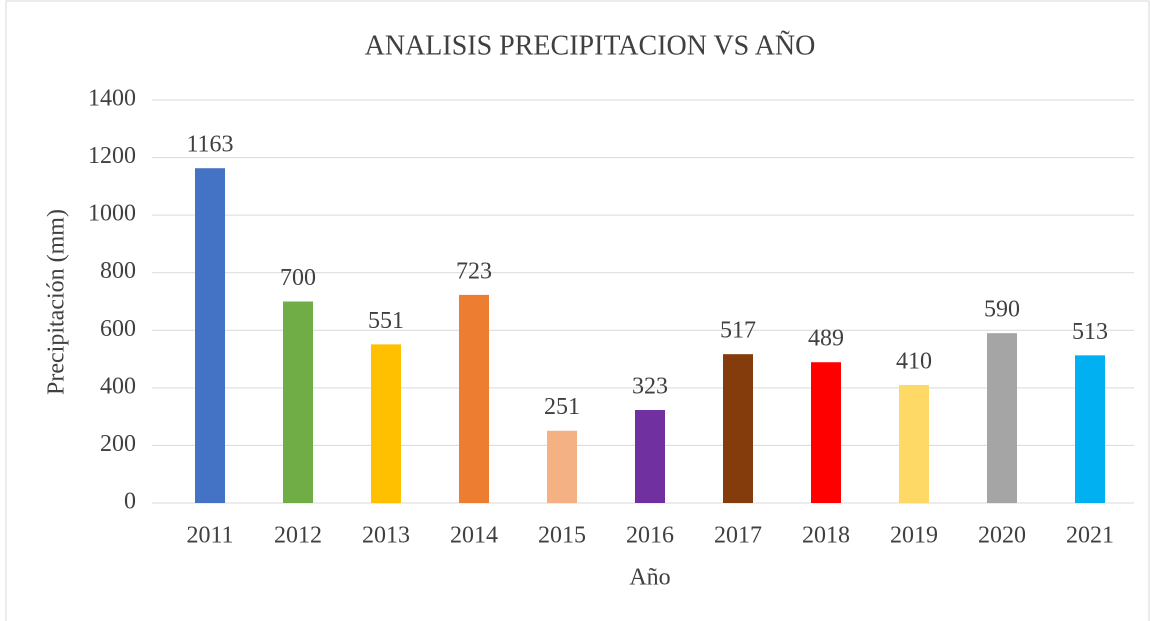 This screenshot has width=1150, height=621. I want to click on data-label: 551, so click(386, 321).